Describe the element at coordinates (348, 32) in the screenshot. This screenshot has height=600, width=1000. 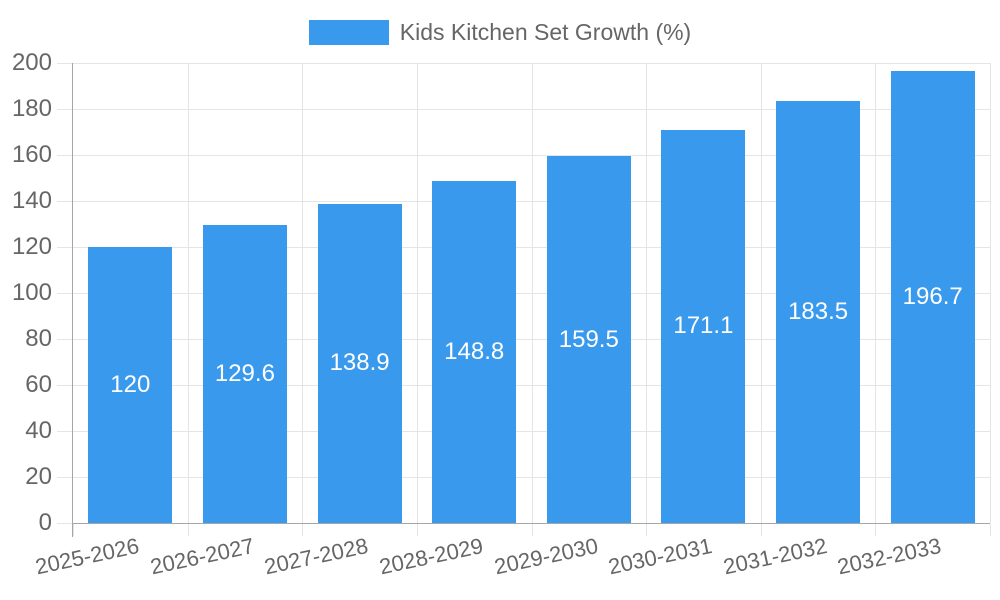
I see `legend-swatch` at that location.